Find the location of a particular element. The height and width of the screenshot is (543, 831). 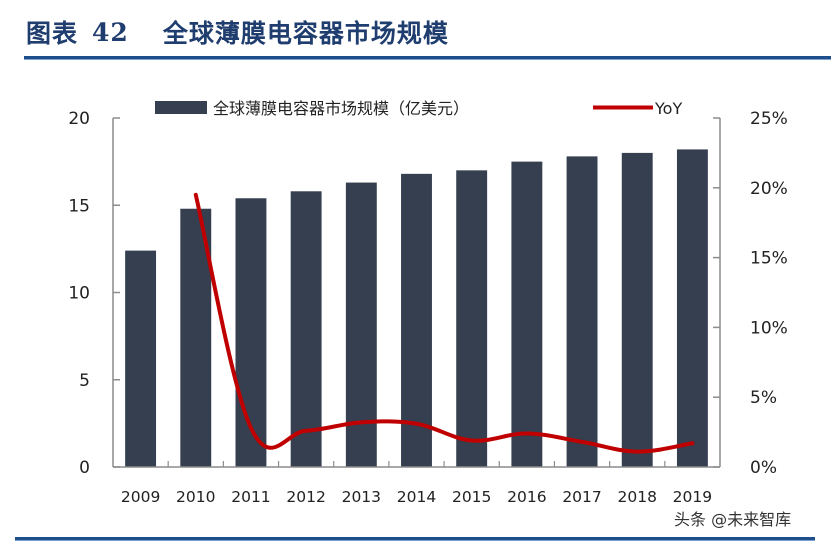

right-tick-label: 10% is located at coordinates (769, 328).